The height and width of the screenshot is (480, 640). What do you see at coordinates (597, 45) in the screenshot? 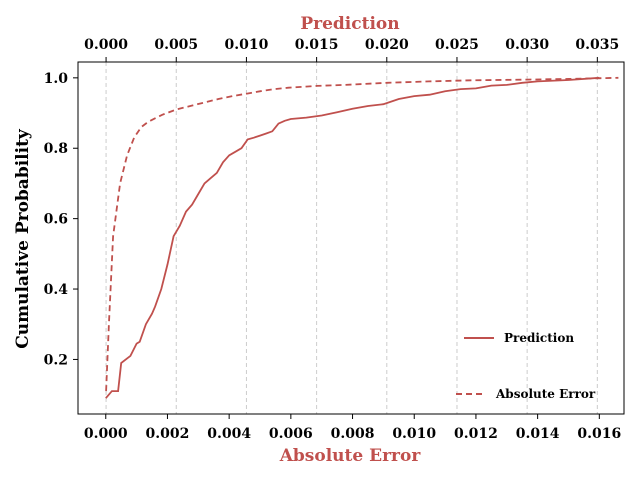
I see `top-tick-label: 0.035` at bounding box center [597, 45].